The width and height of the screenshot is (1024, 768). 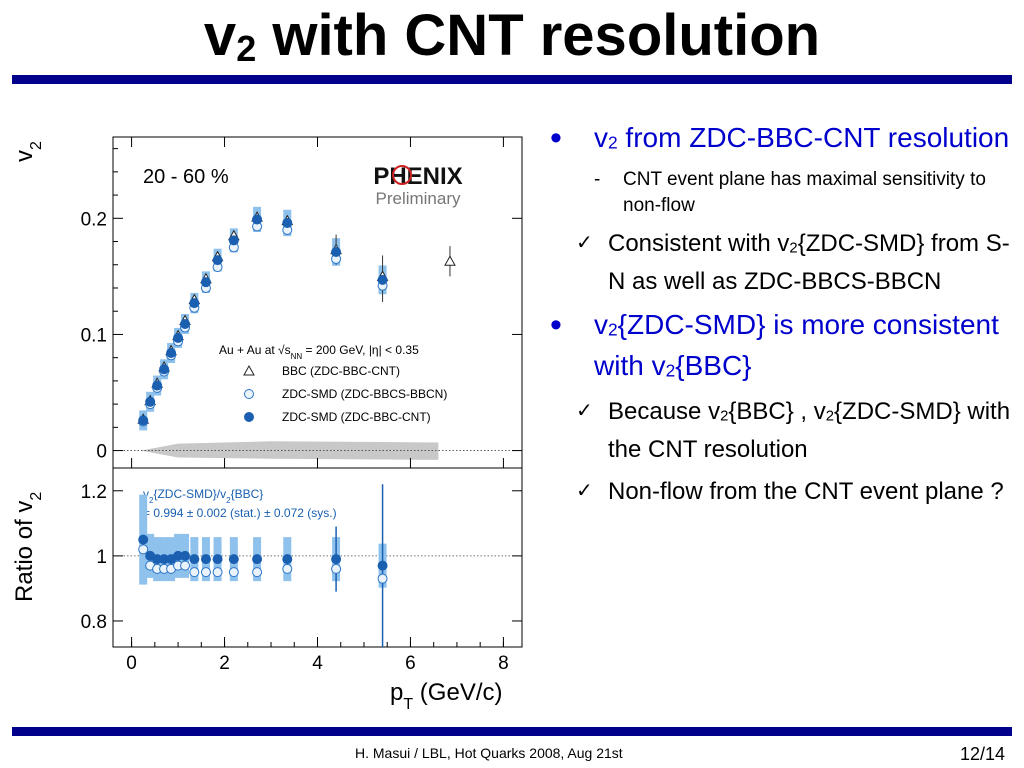 What do you see at coordinates (94, 335) in the screenshot?
I see `y-tick-label-top: 0.1` at bounding box center [94, 335].